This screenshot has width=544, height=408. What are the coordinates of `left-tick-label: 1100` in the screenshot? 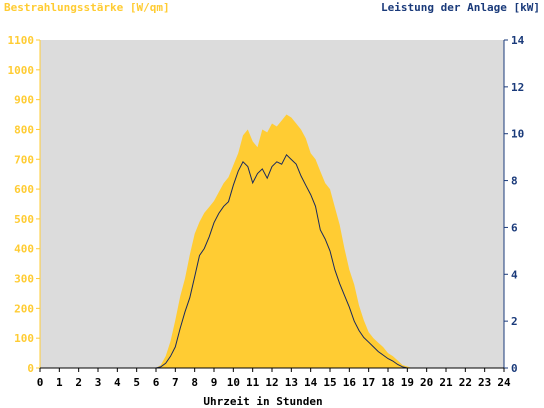 It's located at (21, 40).